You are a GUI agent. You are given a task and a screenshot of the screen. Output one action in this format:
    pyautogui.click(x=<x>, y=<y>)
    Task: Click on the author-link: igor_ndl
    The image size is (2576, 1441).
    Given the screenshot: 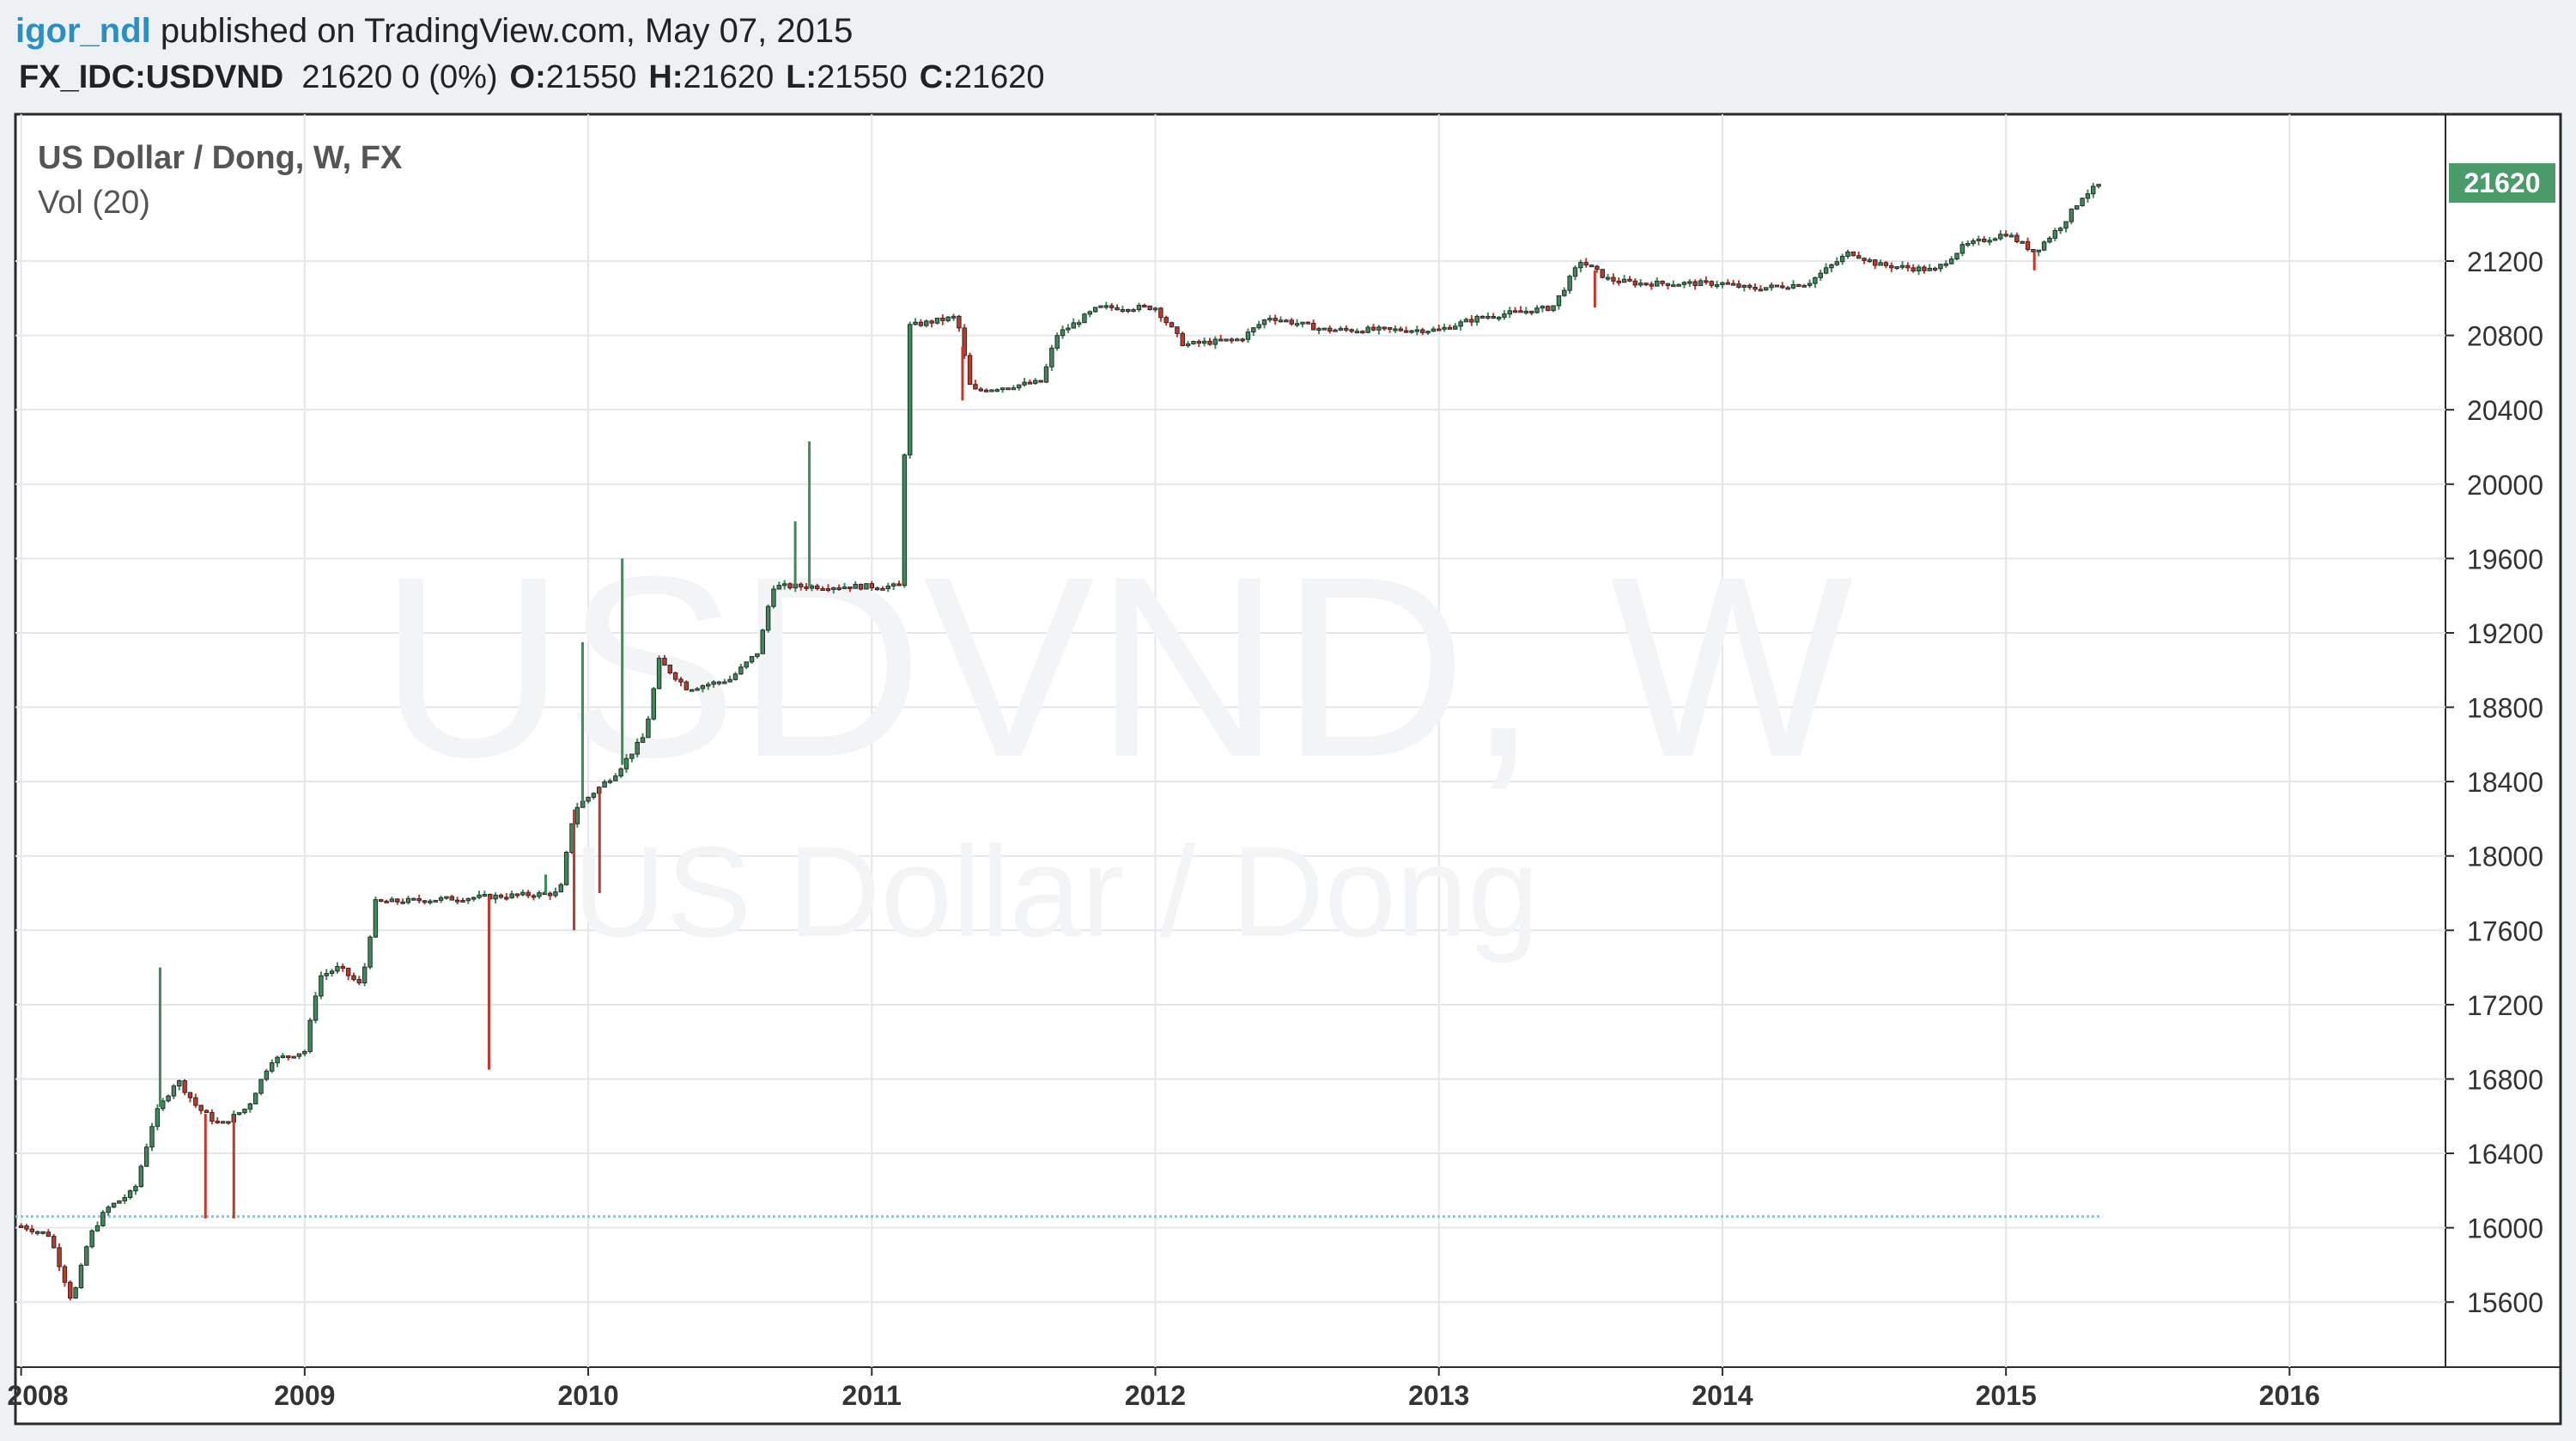 What is the action you would take?
    pyautogui.click(x=83, y=31)
    